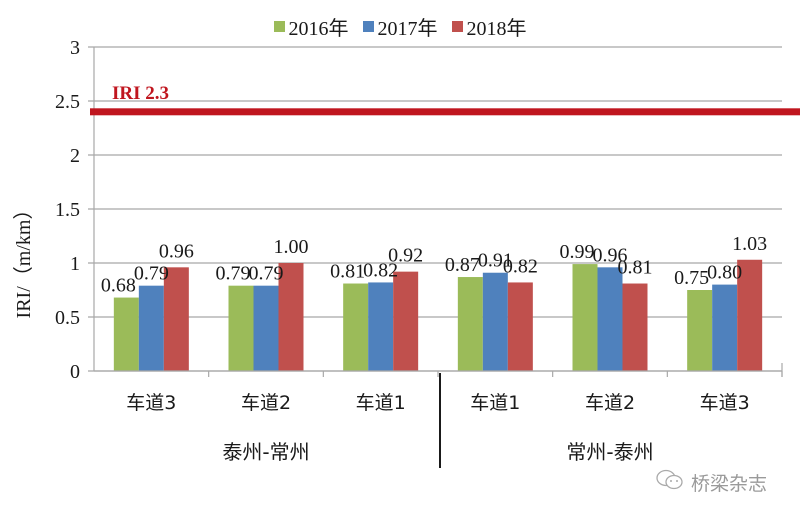 Image resolution: width=800 pixels, height=516 pixels. Describe the element at coordinates (75, 372) in the screenshot. I see `y-tick-label: 0` at that location.